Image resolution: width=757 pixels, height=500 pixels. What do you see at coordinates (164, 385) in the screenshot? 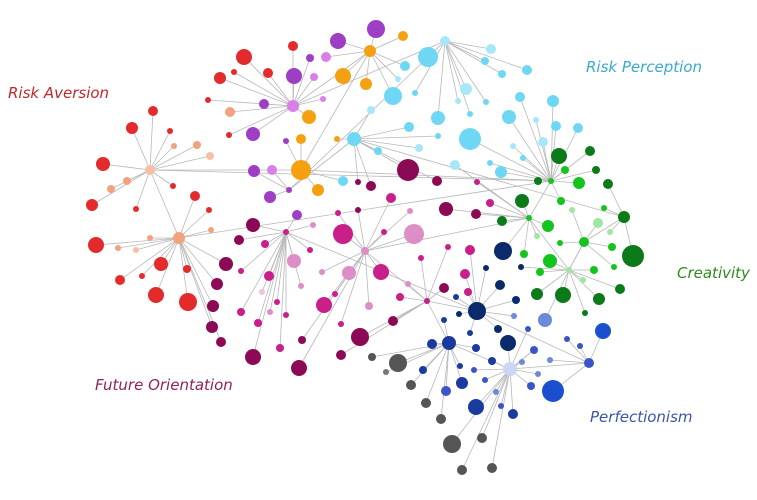
I see `label-future-orientation: Future Orientation` at bounding box center [164, 385].